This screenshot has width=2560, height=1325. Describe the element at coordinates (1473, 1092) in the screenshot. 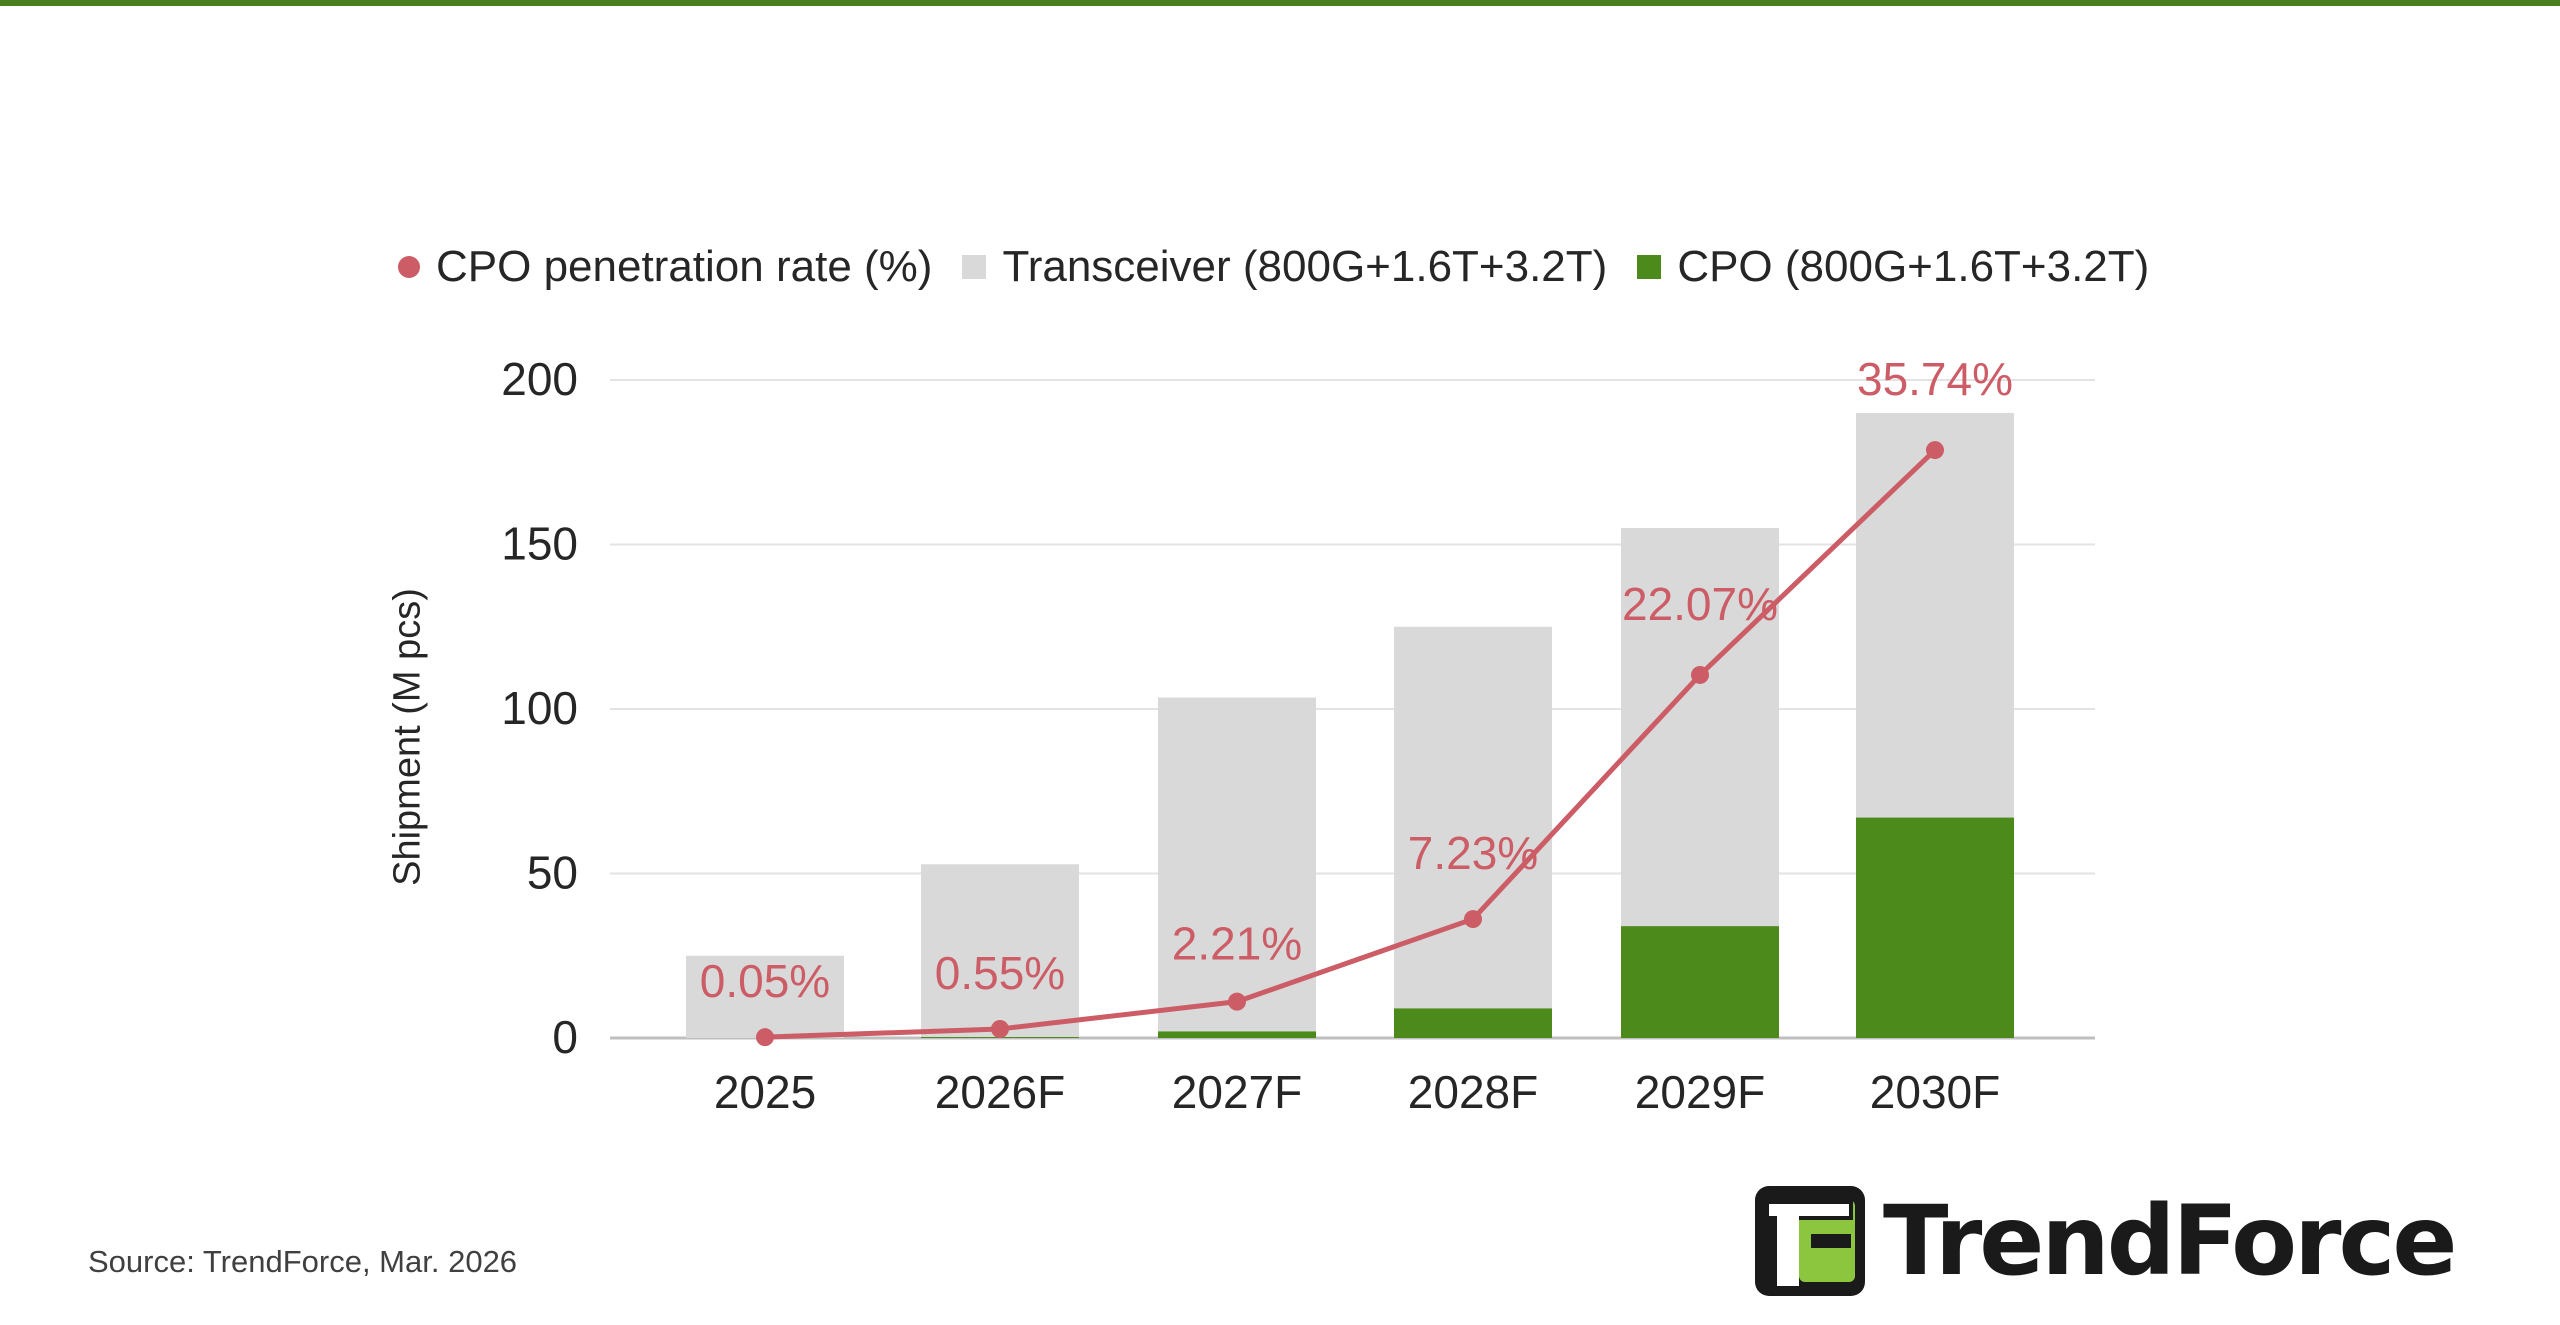

I see `x-tick-label: 2028F` at that location.